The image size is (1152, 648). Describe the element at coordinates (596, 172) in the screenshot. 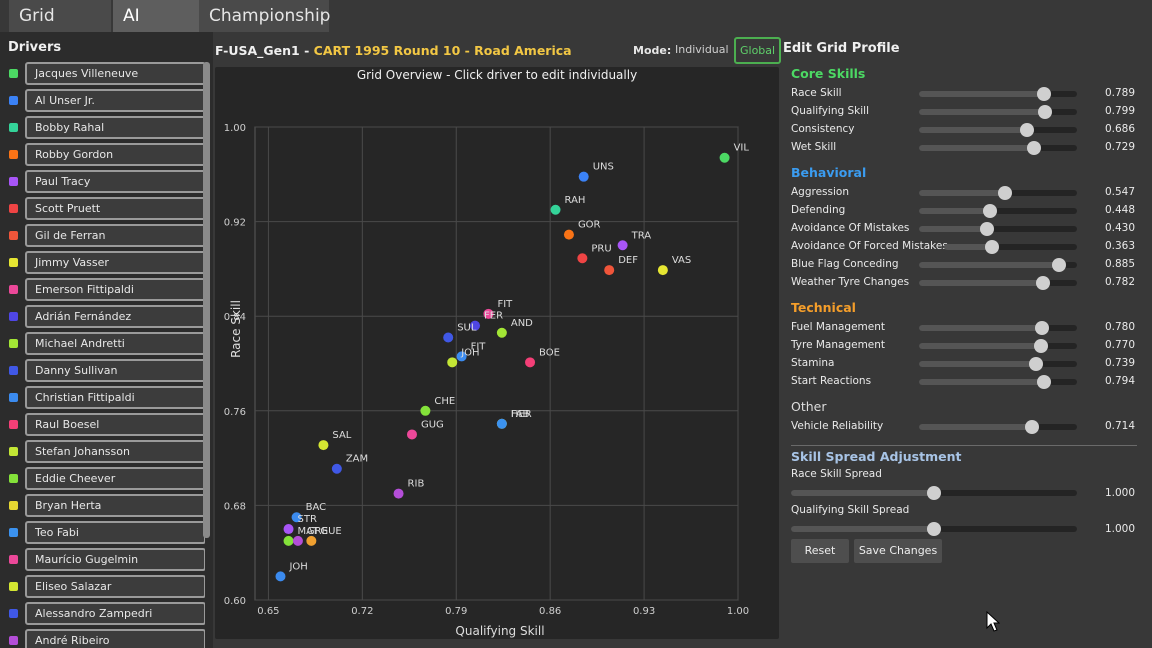

I see `driver-point: UNS` at that location.